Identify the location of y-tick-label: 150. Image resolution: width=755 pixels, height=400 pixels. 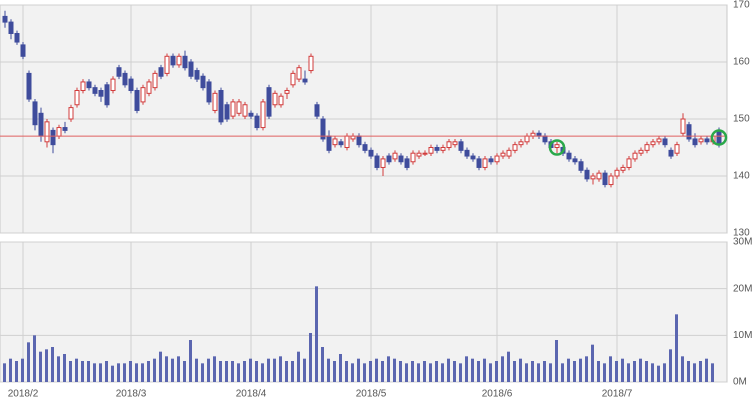
(741, 119).